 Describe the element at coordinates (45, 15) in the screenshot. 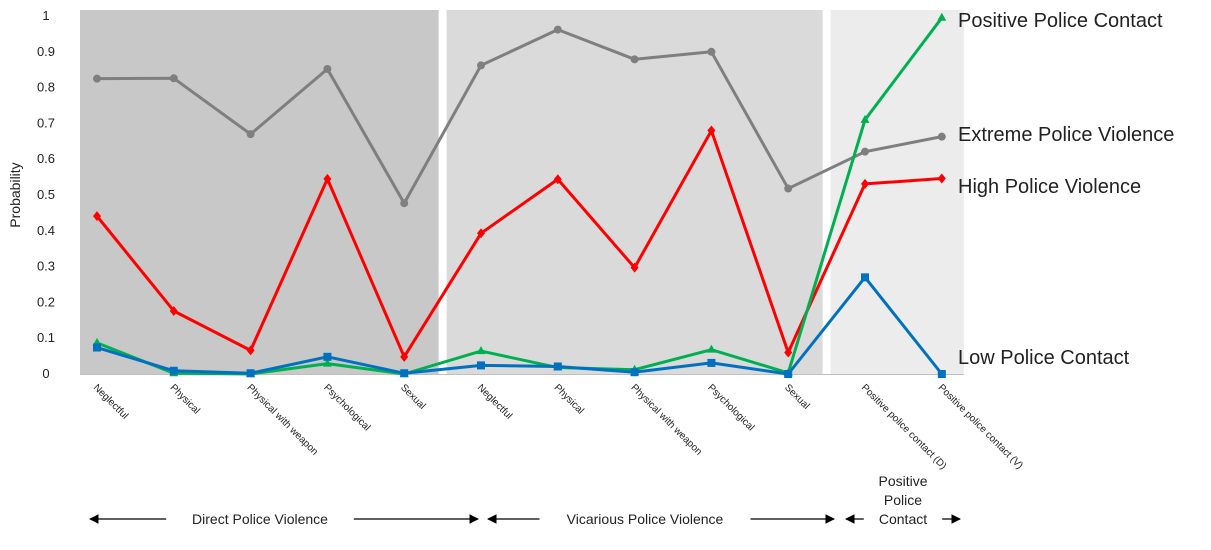

I see `y-tick-label: 1` at that location.